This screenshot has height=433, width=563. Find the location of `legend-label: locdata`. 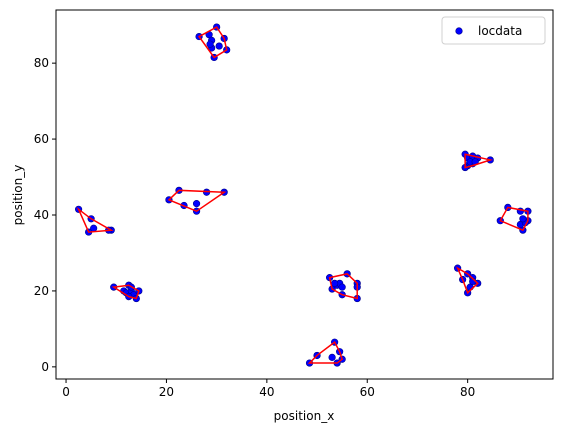

legend-label: locdata is located at coordinates (500, 31).